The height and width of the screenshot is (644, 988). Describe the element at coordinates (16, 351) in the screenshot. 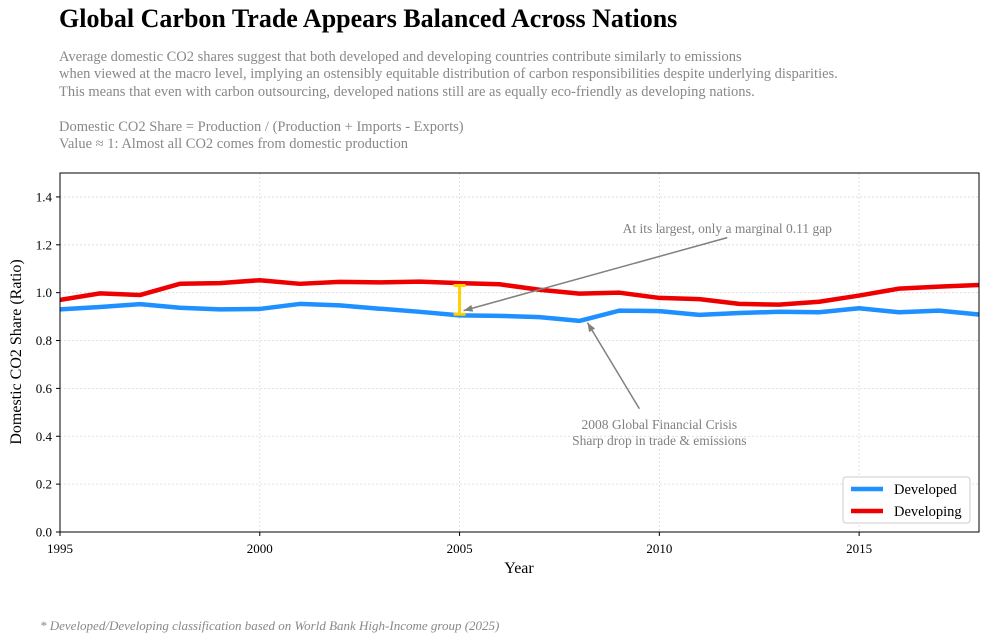

I see `y-axis-label: Domestic CO2 Share (Ratio)` at that location.